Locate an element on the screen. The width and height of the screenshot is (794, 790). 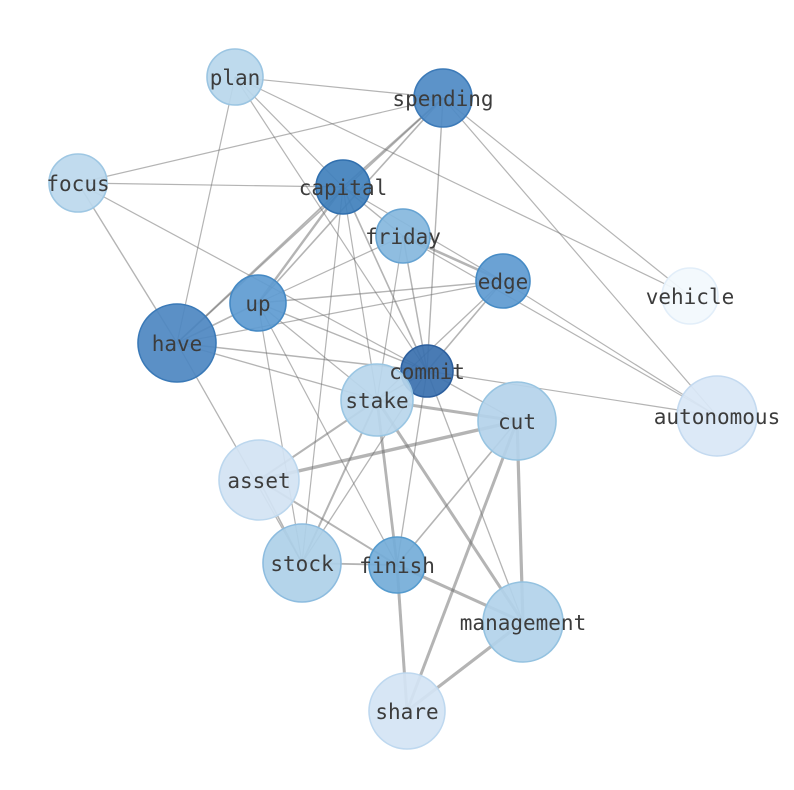
node-management is located at coordinates (523, 622).